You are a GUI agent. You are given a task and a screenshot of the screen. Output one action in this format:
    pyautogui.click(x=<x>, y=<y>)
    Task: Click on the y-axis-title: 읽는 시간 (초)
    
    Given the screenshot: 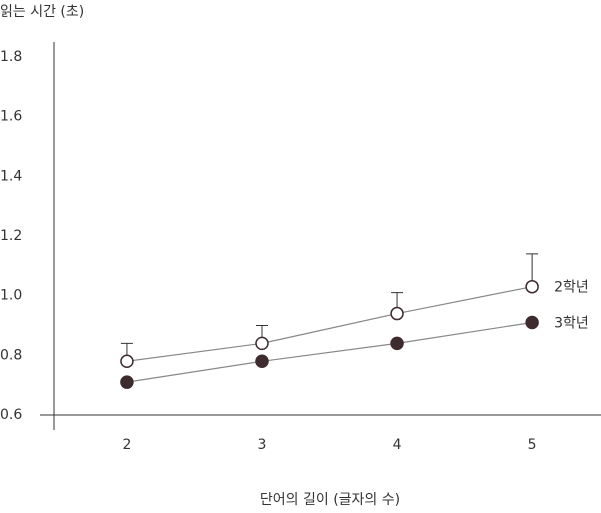 What is the action you would take?
    pyautogui.click(x=42, y=12)
    